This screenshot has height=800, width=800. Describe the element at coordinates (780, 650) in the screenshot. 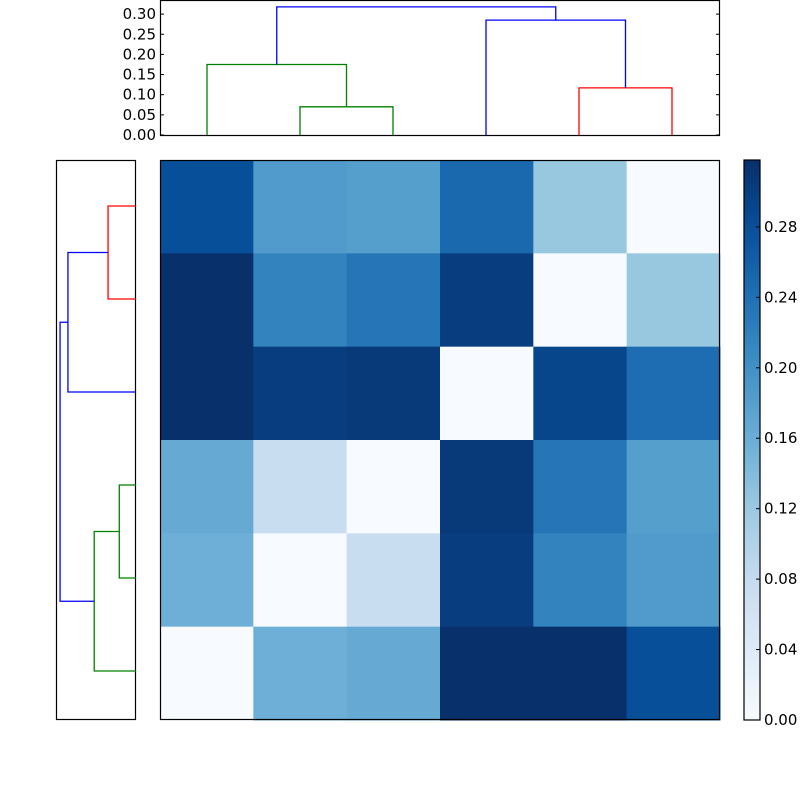

I see `colorbar-tick-label: 0.04` at that location.